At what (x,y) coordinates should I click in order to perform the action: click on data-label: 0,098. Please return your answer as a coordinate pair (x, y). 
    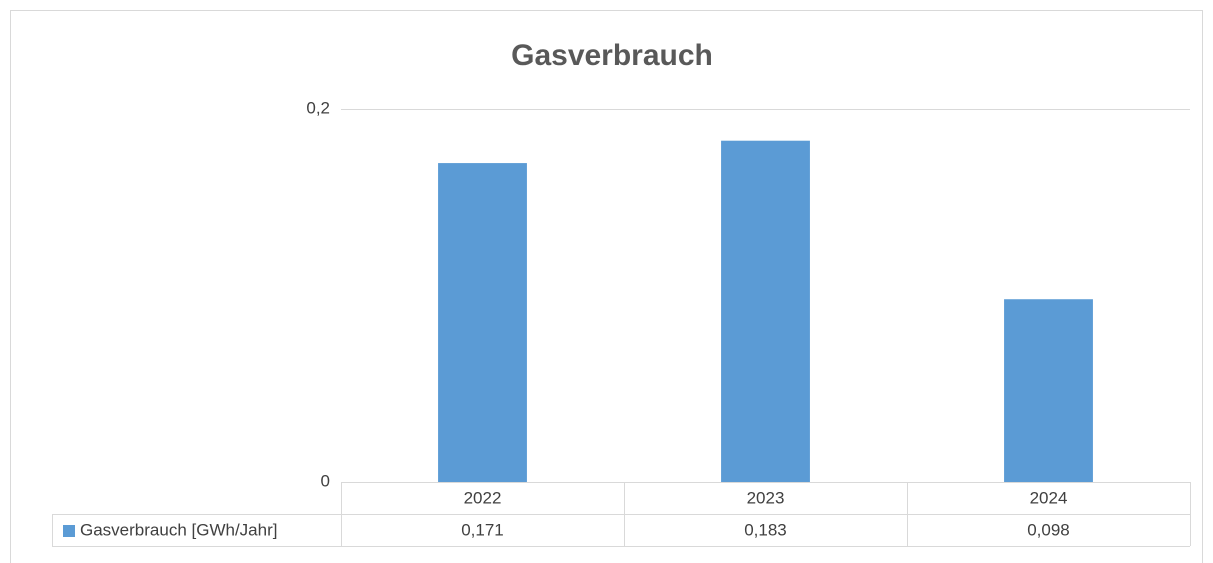
    Looking at the image, I should click on (1048, 529).